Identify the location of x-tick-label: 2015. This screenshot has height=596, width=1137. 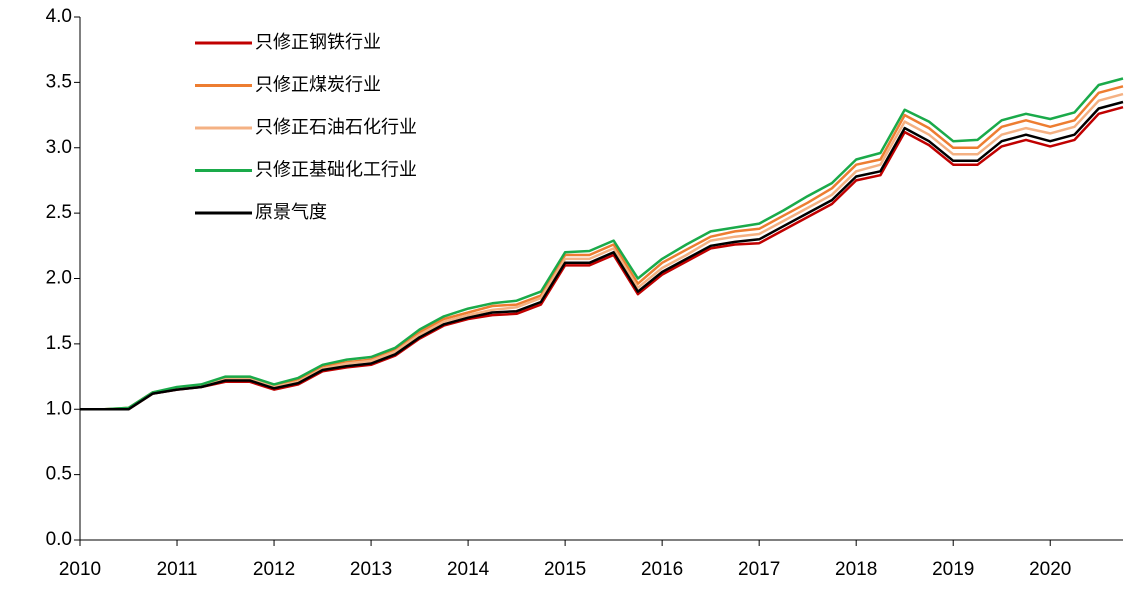
(565, 569).